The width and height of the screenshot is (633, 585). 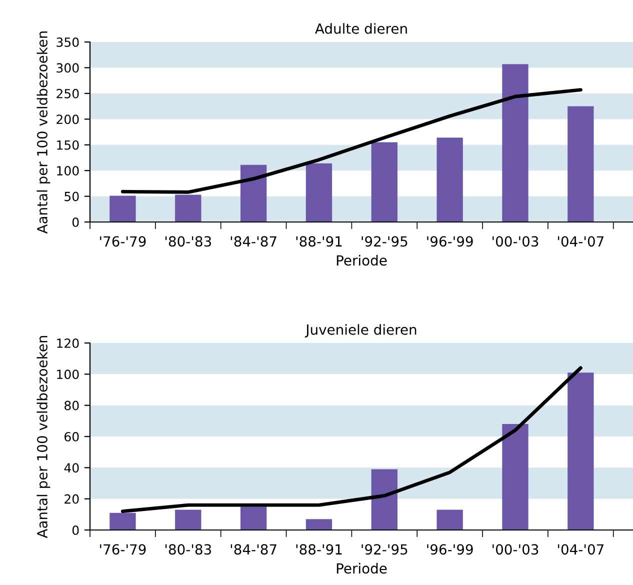 What do you see at coordinates (67, 119) in the screenshot?
I see `y-tick-label: 200` at bounding box center [67, 119].